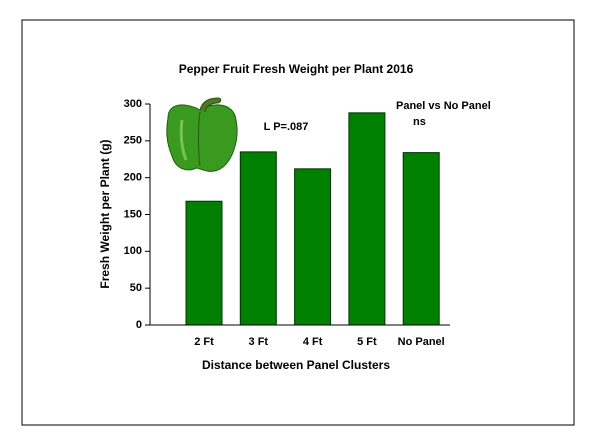 Image resolution: width=594 pixels, height=446 pixels. Describe the element at coordinates (313, 342) in the screenshot. I see `x-tick-label: 4 Ft` at that location.